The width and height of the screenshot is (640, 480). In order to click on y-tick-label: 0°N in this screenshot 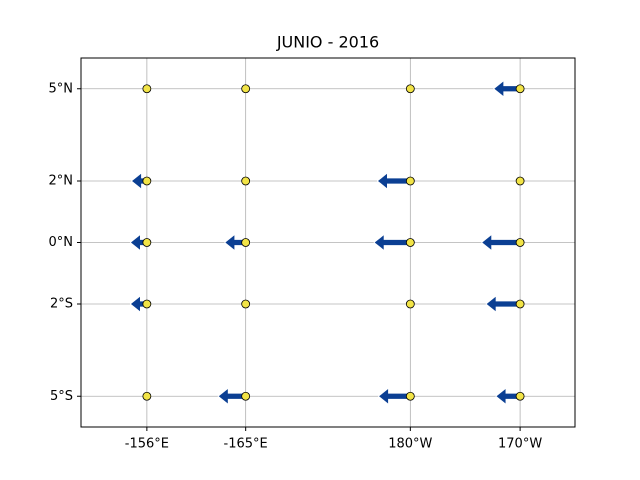, I will do `click(61, 242)`.